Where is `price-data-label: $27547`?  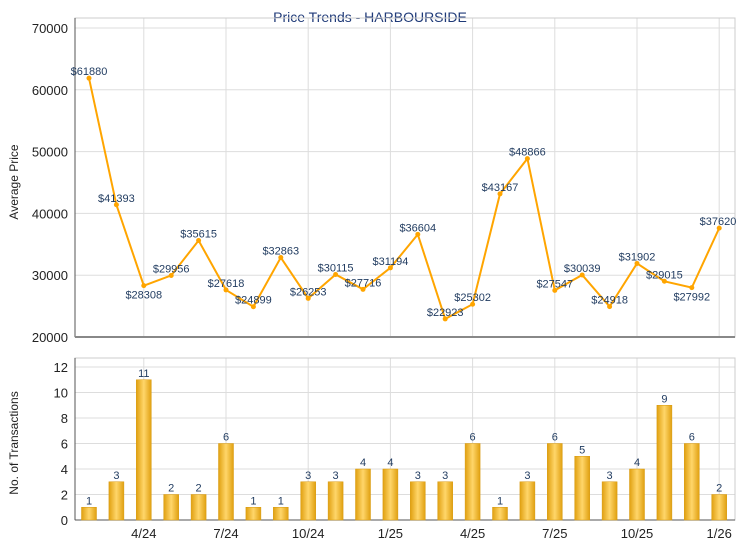 price-data-label: $27547 is located at coordinates (554, 284).